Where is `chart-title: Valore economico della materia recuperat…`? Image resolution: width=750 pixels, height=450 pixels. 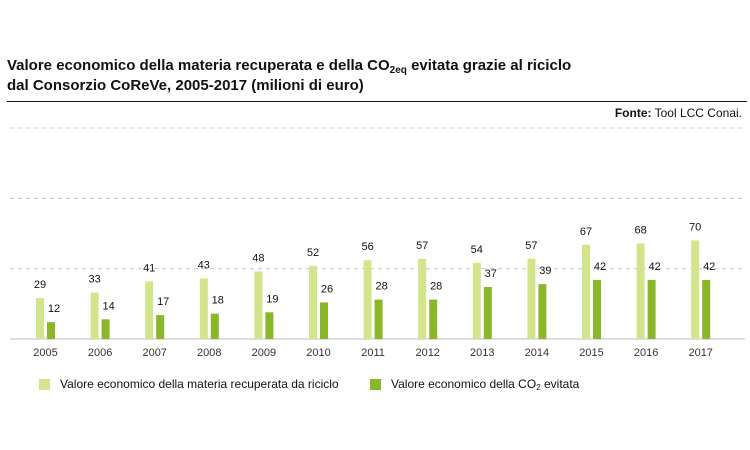 chart-title: Valore economico della materia recuperat… is located at coordinates (367, 76).